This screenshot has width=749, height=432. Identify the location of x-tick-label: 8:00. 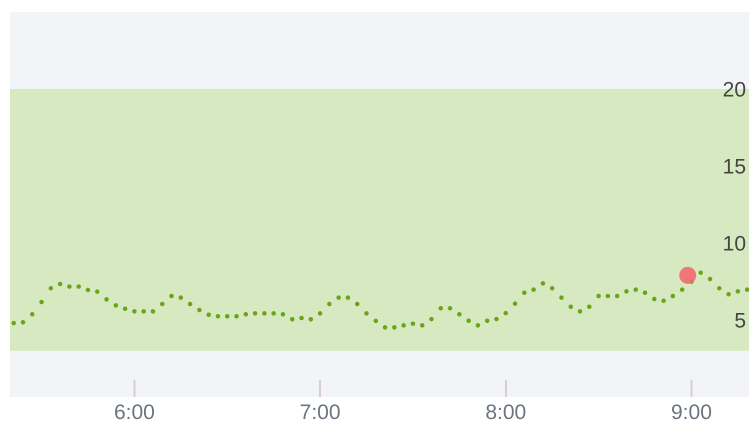
(505, 412).